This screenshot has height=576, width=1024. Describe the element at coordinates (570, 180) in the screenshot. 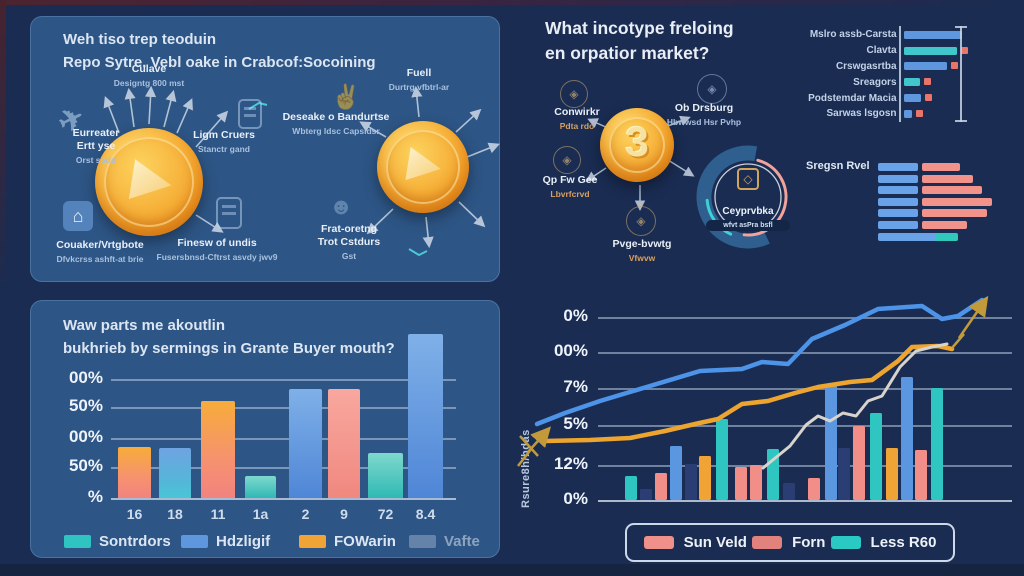

I see `map-label-title: Qp Fw Gee` at that location.